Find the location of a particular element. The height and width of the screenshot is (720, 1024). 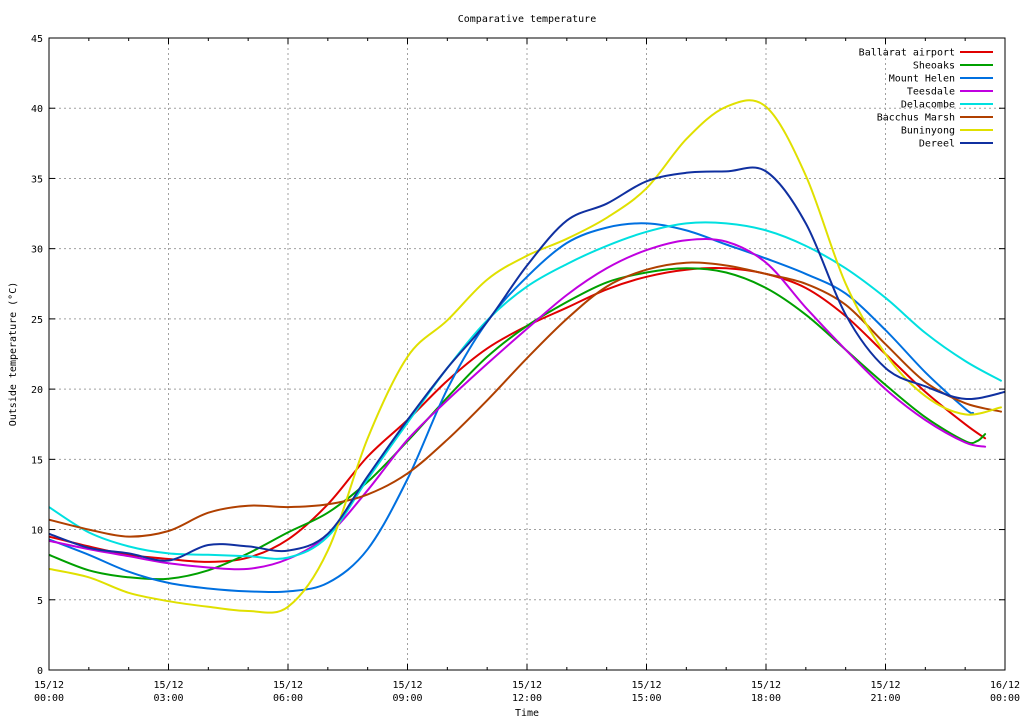

legend-label-teesdale: Teesdale is located at coordinates (931, 92).